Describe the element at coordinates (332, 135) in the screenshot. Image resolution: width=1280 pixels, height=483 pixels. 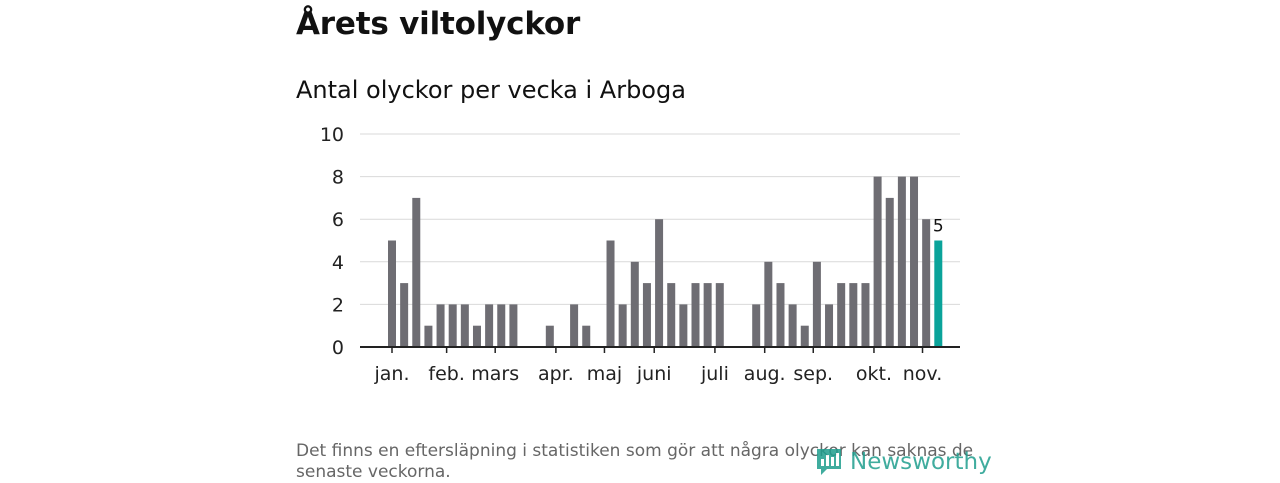
I see `y-tick-label: 10` at that location.